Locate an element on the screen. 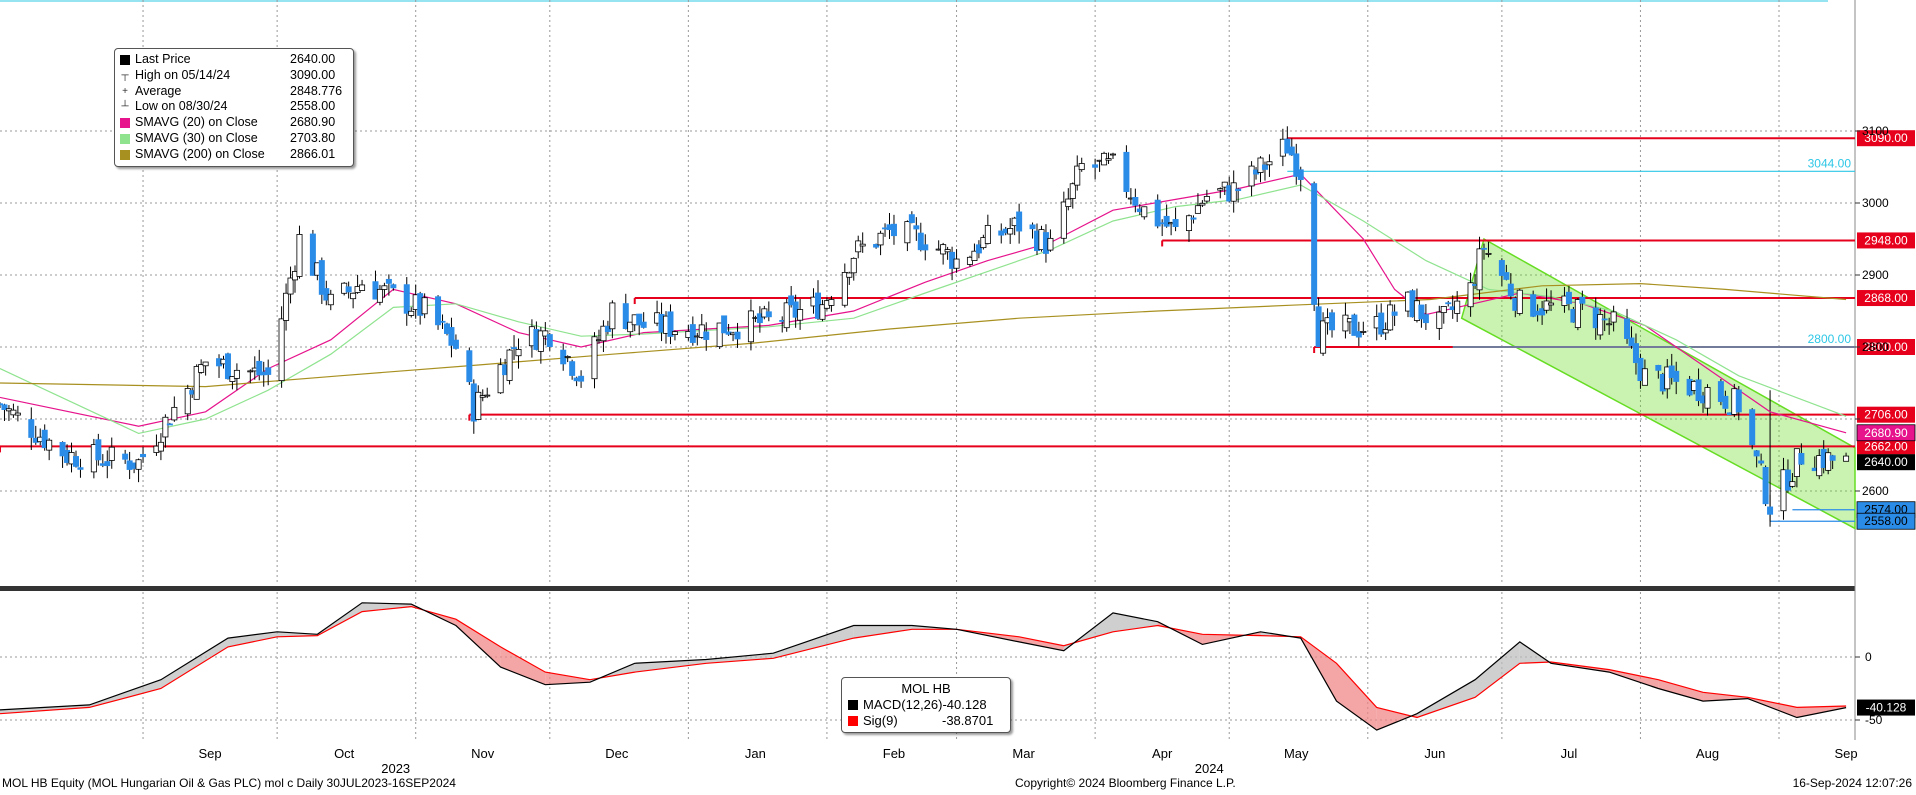 The height and width of the screenshot is (795, 1916). macd-legend: MOL HB MACD(12,26) -40.128 Sig(9) -38.8701 is located at coordinates (926, 705).